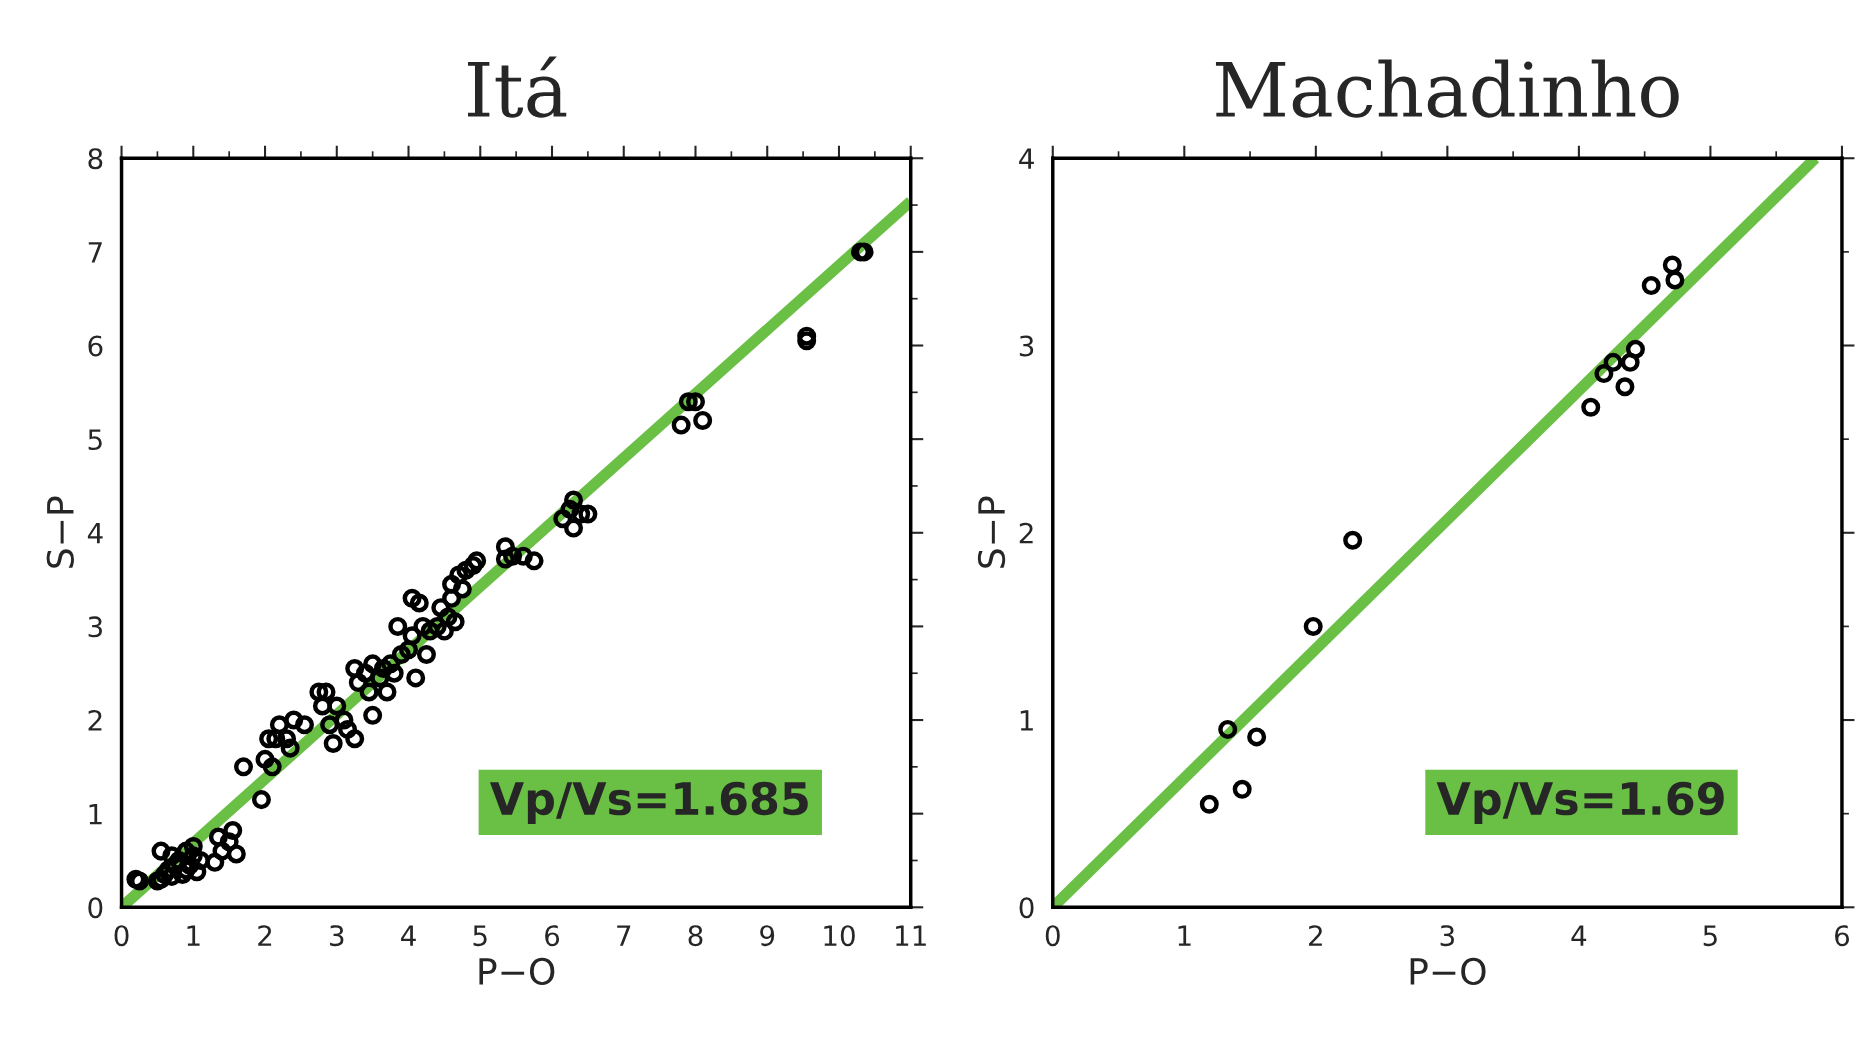  What do you see at coordinates (517, 87) in the screenshot?
I see `chart-title: Itá` at bounding box center [517, 87].